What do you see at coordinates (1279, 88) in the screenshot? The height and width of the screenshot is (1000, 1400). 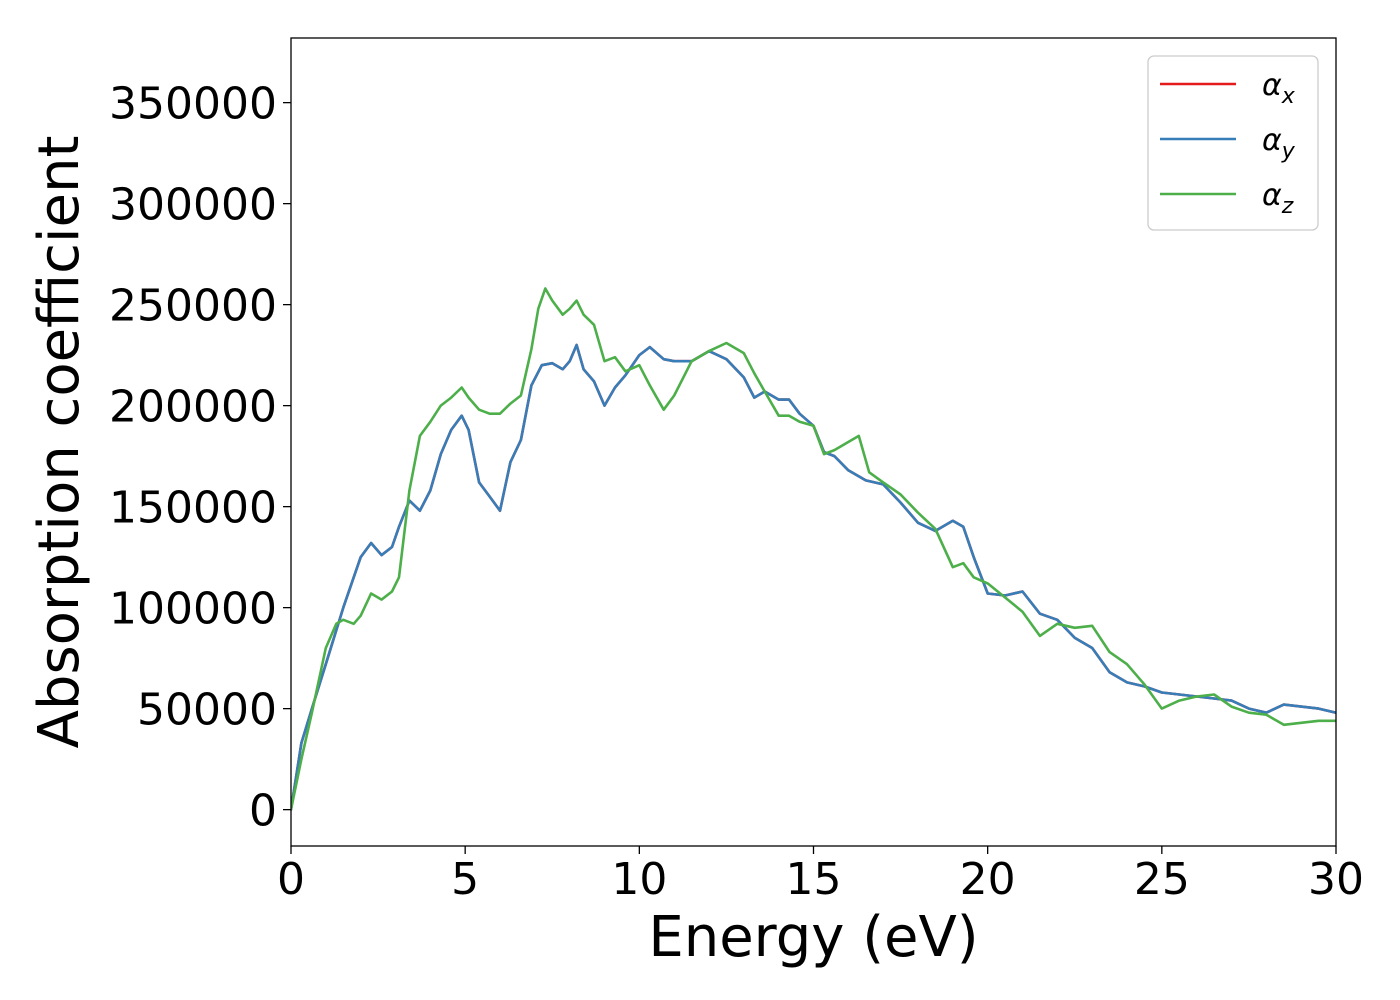 I see `legend-label-x: αx` at bounding box center [1279, 88].